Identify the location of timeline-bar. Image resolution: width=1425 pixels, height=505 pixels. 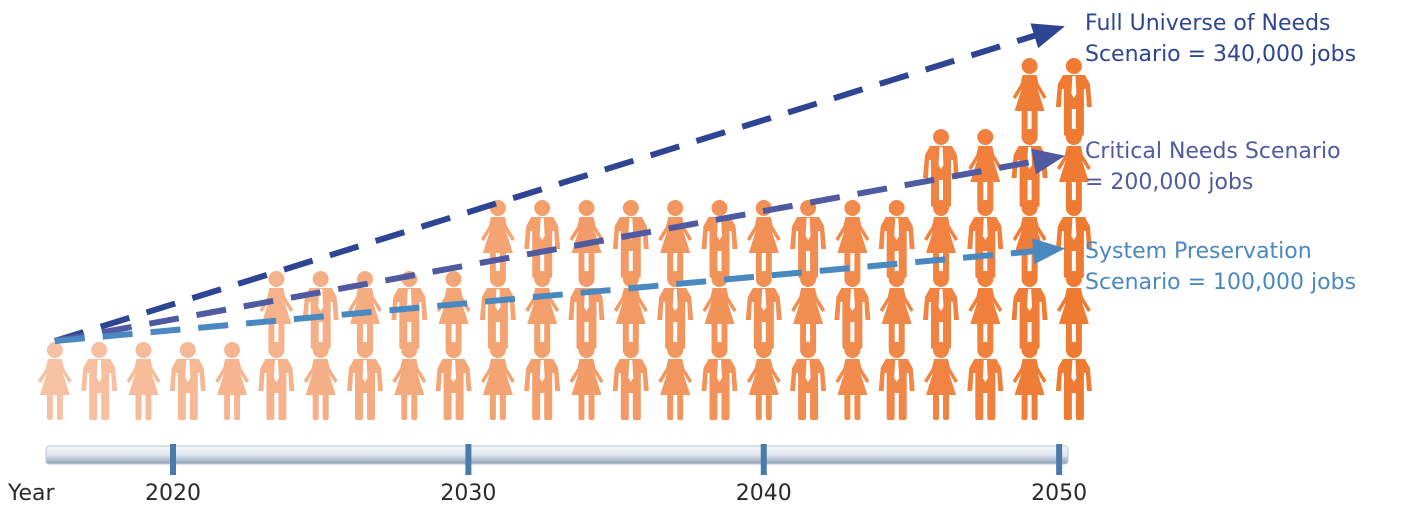
(557, 455).